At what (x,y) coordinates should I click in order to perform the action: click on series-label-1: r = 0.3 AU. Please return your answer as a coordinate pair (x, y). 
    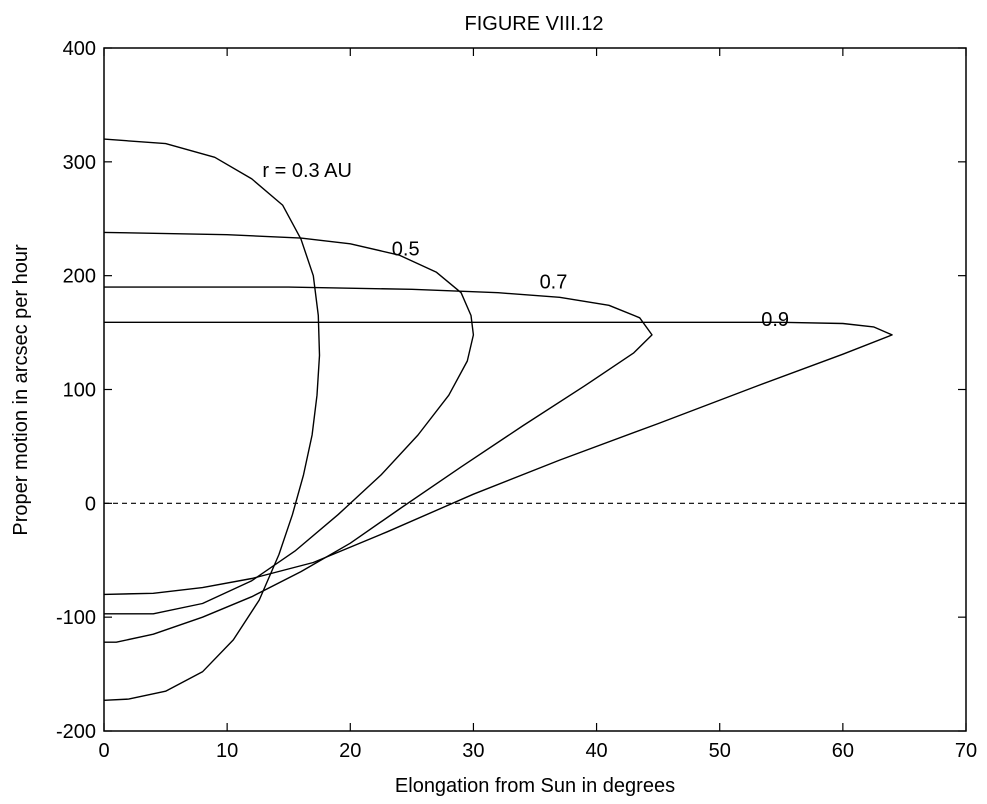
    Looking at the image, I should click on (307, 171).